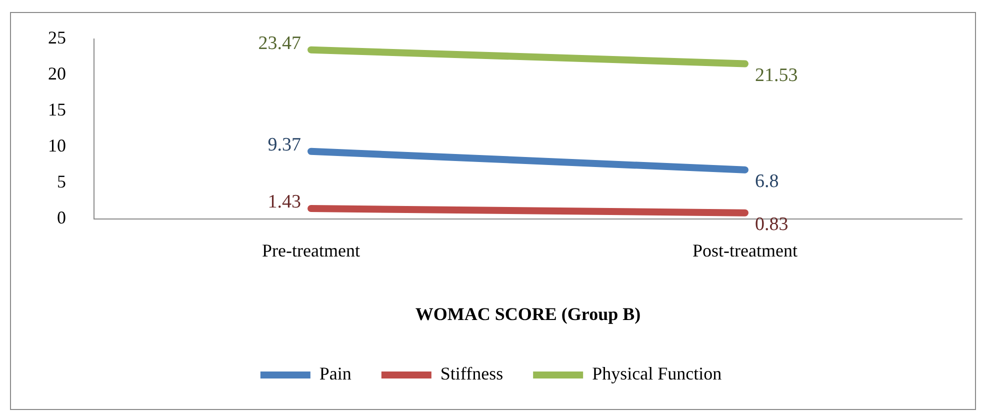 The height and width of the screenshot is (414, 987). What do you see at coordinates (767, 181) in the screenshot?
I see `data-label: 6.8` at bounding box center [767, 181].